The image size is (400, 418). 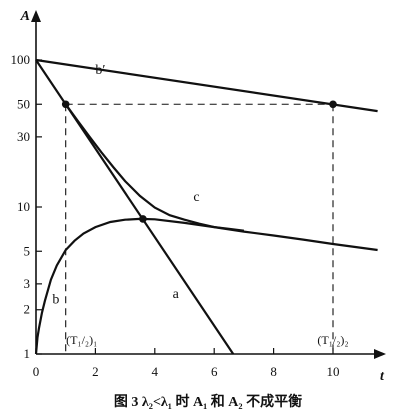 What do you see at coordinates (208, 401) in the screenshot?
I see `figure-caption: 图 3 λ₂<λ₁ 时 A₁ 和 A₂ 不成平衡` at bounding box center [208, 401].